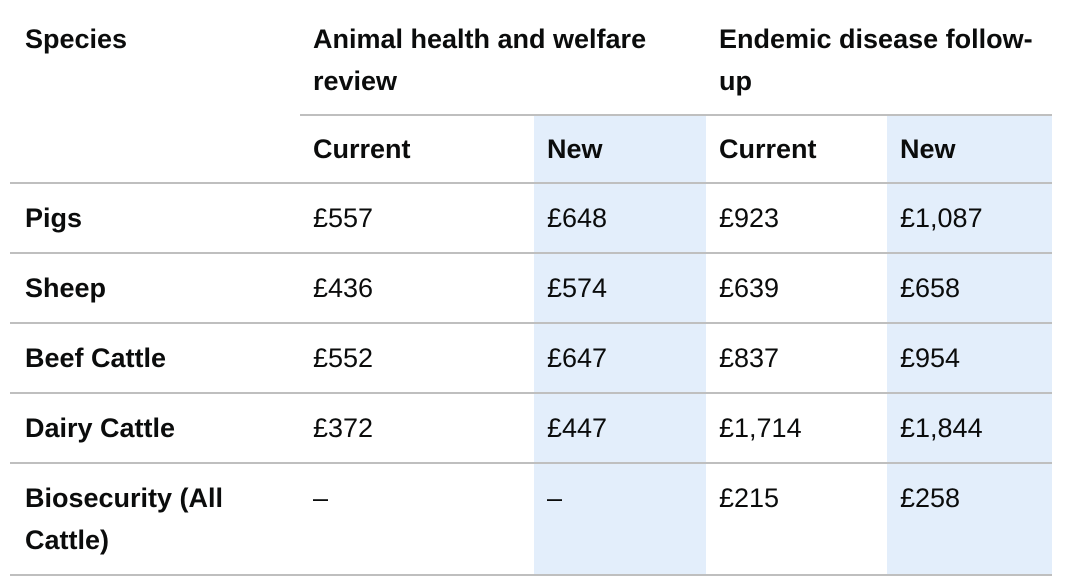 This screenshot has height=584, width=1069. I want to click on table-row-pigs: Pigs £557 £648 £923 £1,087, so click(531, 218).